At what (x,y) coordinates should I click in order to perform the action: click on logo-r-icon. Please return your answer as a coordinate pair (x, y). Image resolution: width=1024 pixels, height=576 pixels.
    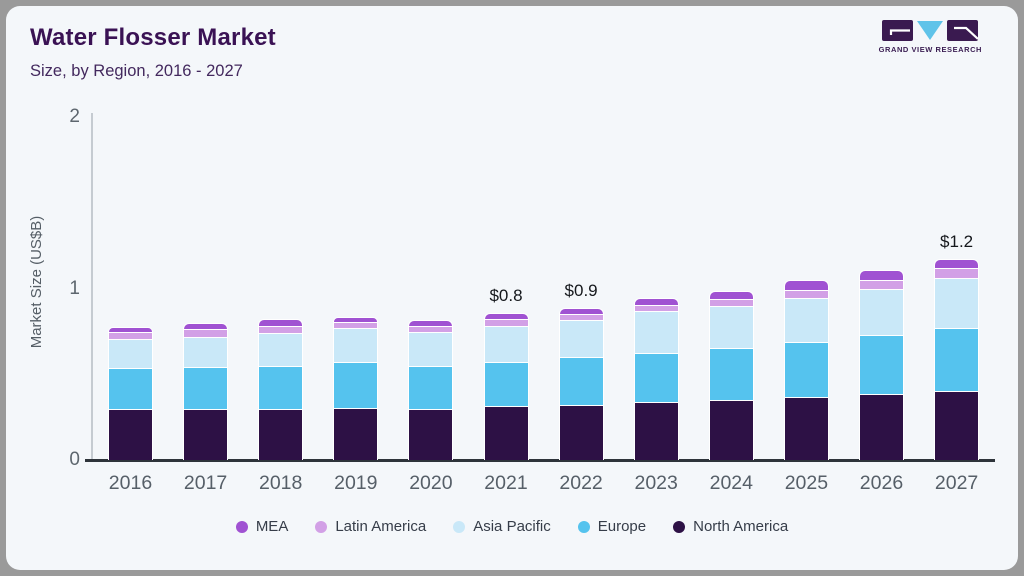
    Looking at the image, I should click on (963, 30).